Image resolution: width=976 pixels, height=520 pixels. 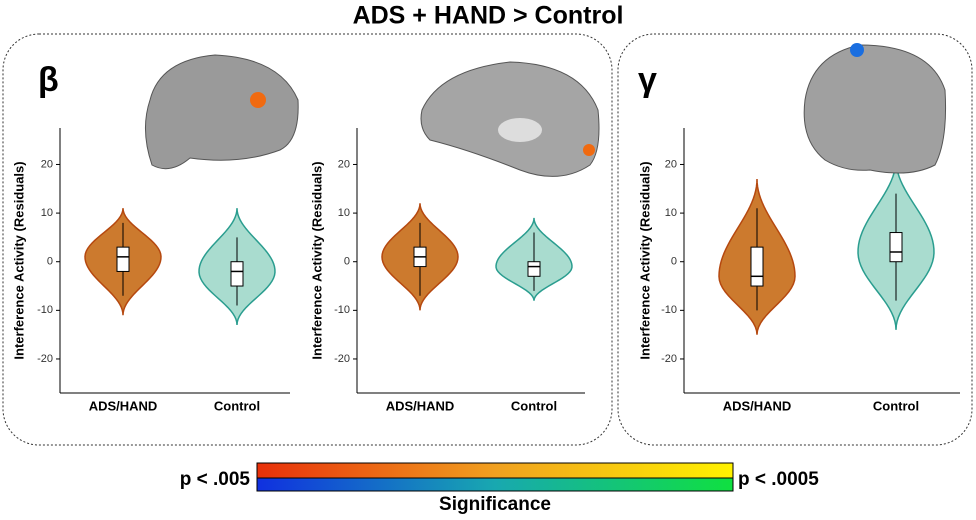 What do you see at coordinates (647, 80) in the screenshot?
I see `panel-label: γ` at bounding box center [647, 80].